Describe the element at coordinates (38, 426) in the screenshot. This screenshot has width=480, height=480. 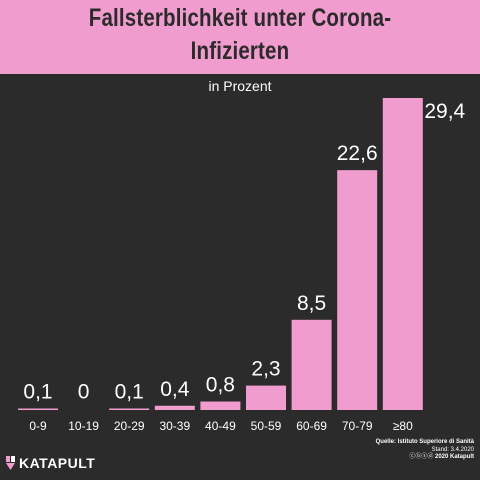
I see `x-tick-label: 0-9` at that location.